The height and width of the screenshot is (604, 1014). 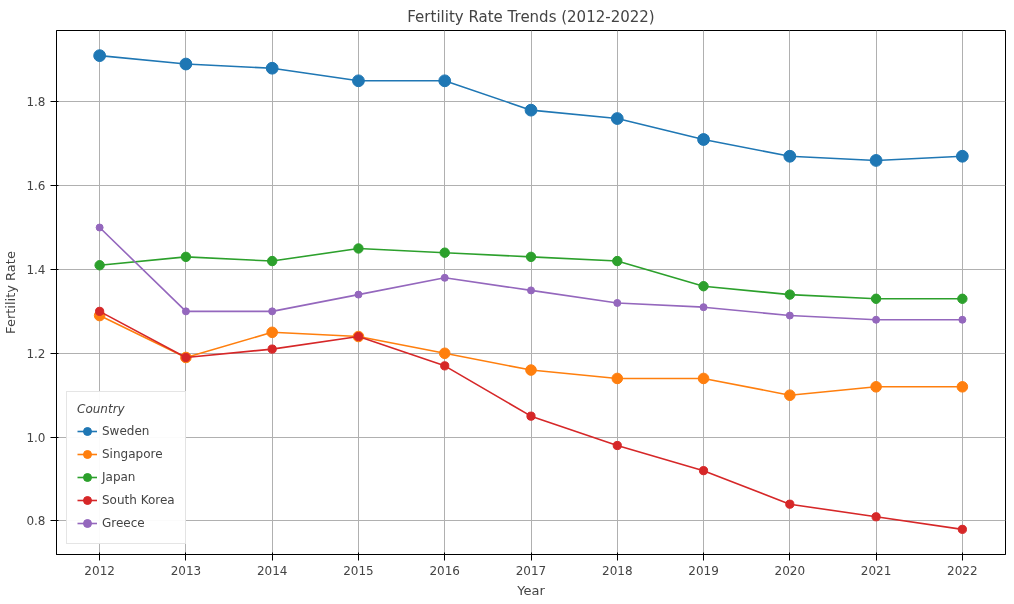 What do you see at coordinates (703, 570) in the screenshot?
I see `x-tick-label: 2019` at bounding box center [703, 570].